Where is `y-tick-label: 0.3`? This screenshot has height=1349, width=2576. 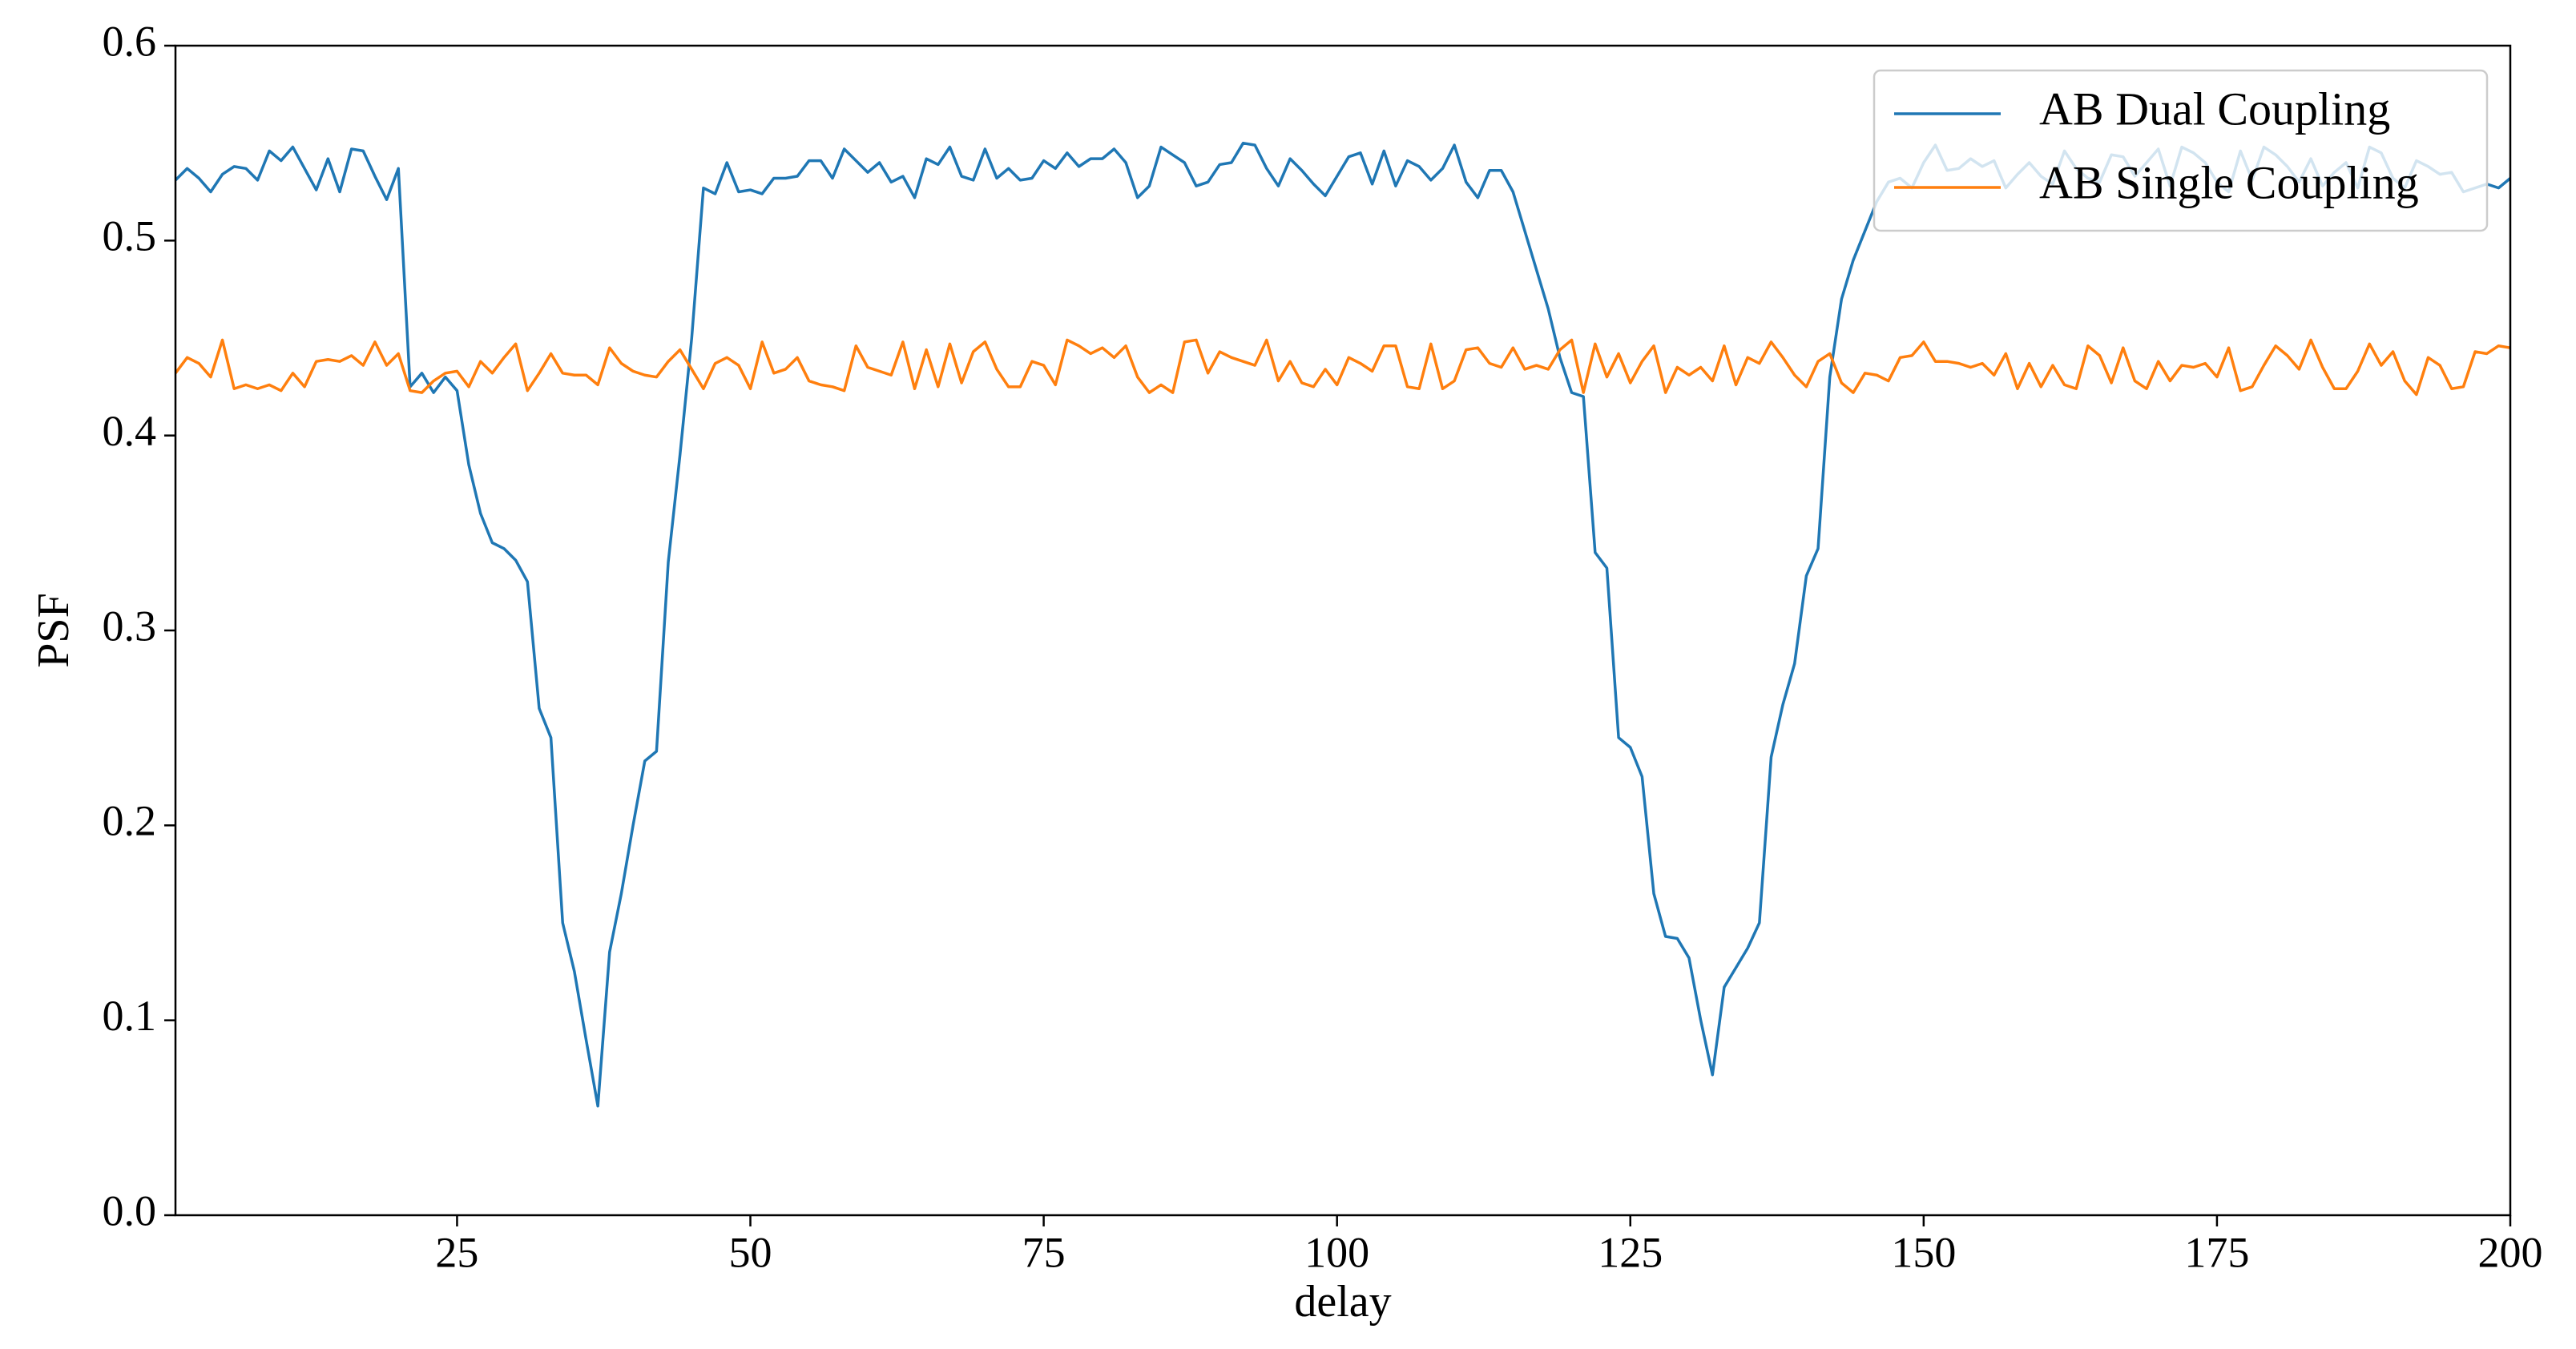 y-tick-label: 0.3 is located at coordinates (130, 626).